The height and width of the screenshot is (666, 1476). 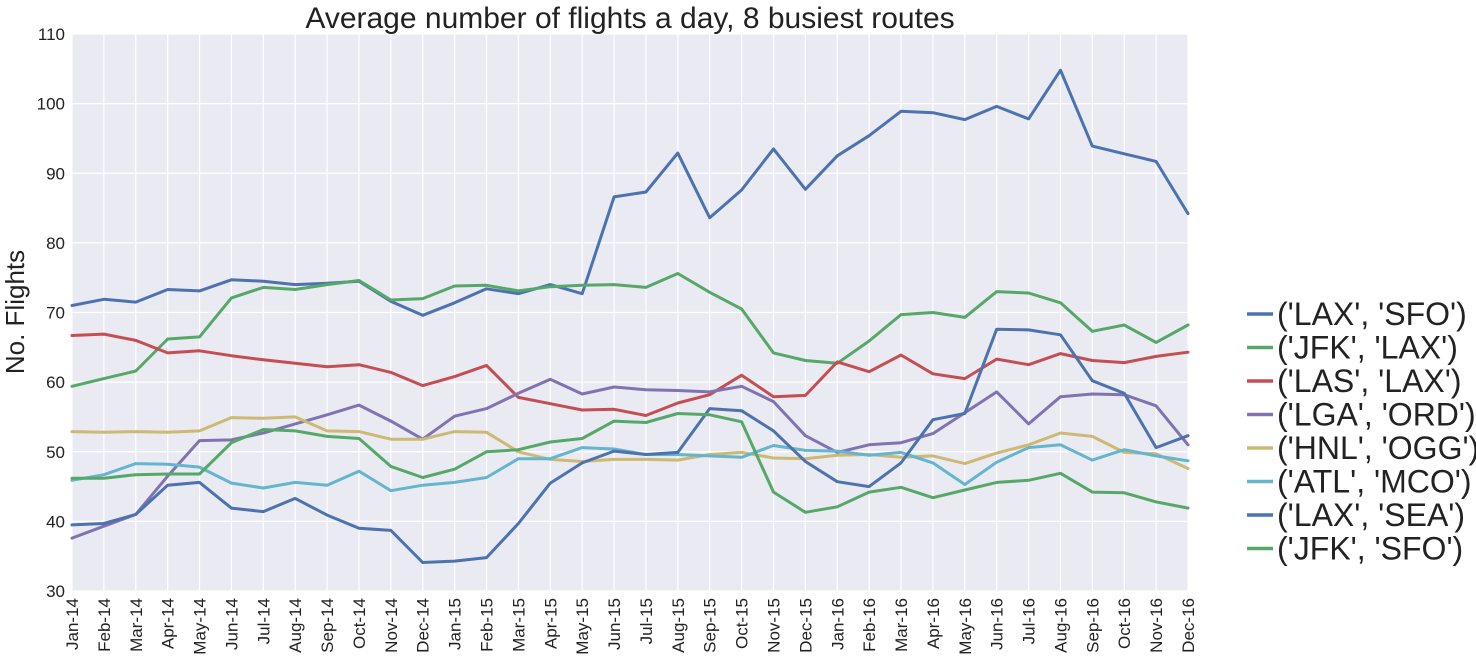 What do you see at coordinates (455, 624) in the screenshot?
I see `x-tick-label: Jan-15` at bounding box center [455, 624].